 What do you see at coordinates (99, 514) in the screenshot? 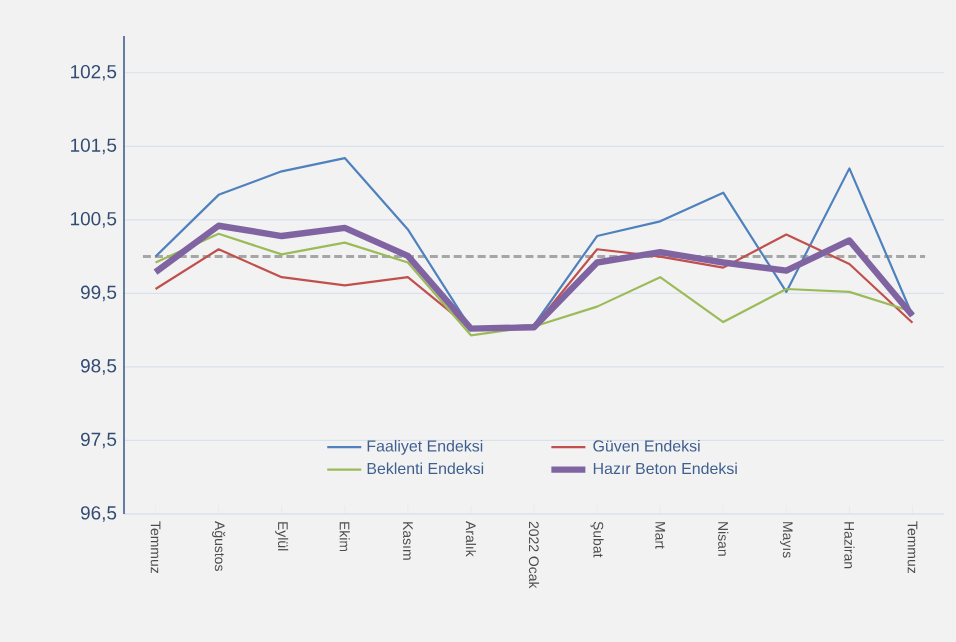
I see `y-tick-label: 96,5` at bounding box center [99, 514].